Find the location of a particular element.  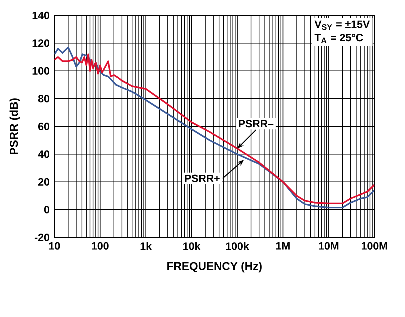

x-tick-label: 100M is located at coordinates (375, 246).